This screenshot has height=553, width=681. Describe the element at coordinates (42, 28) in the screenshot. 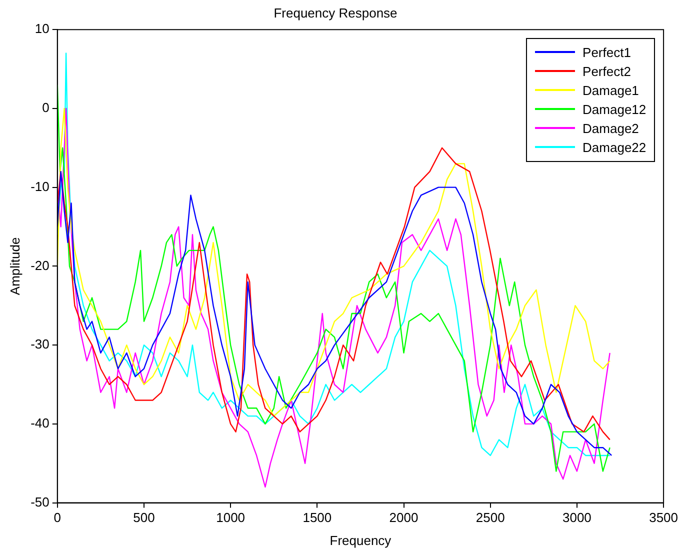

I see `y-tick-label: 10` at that location.